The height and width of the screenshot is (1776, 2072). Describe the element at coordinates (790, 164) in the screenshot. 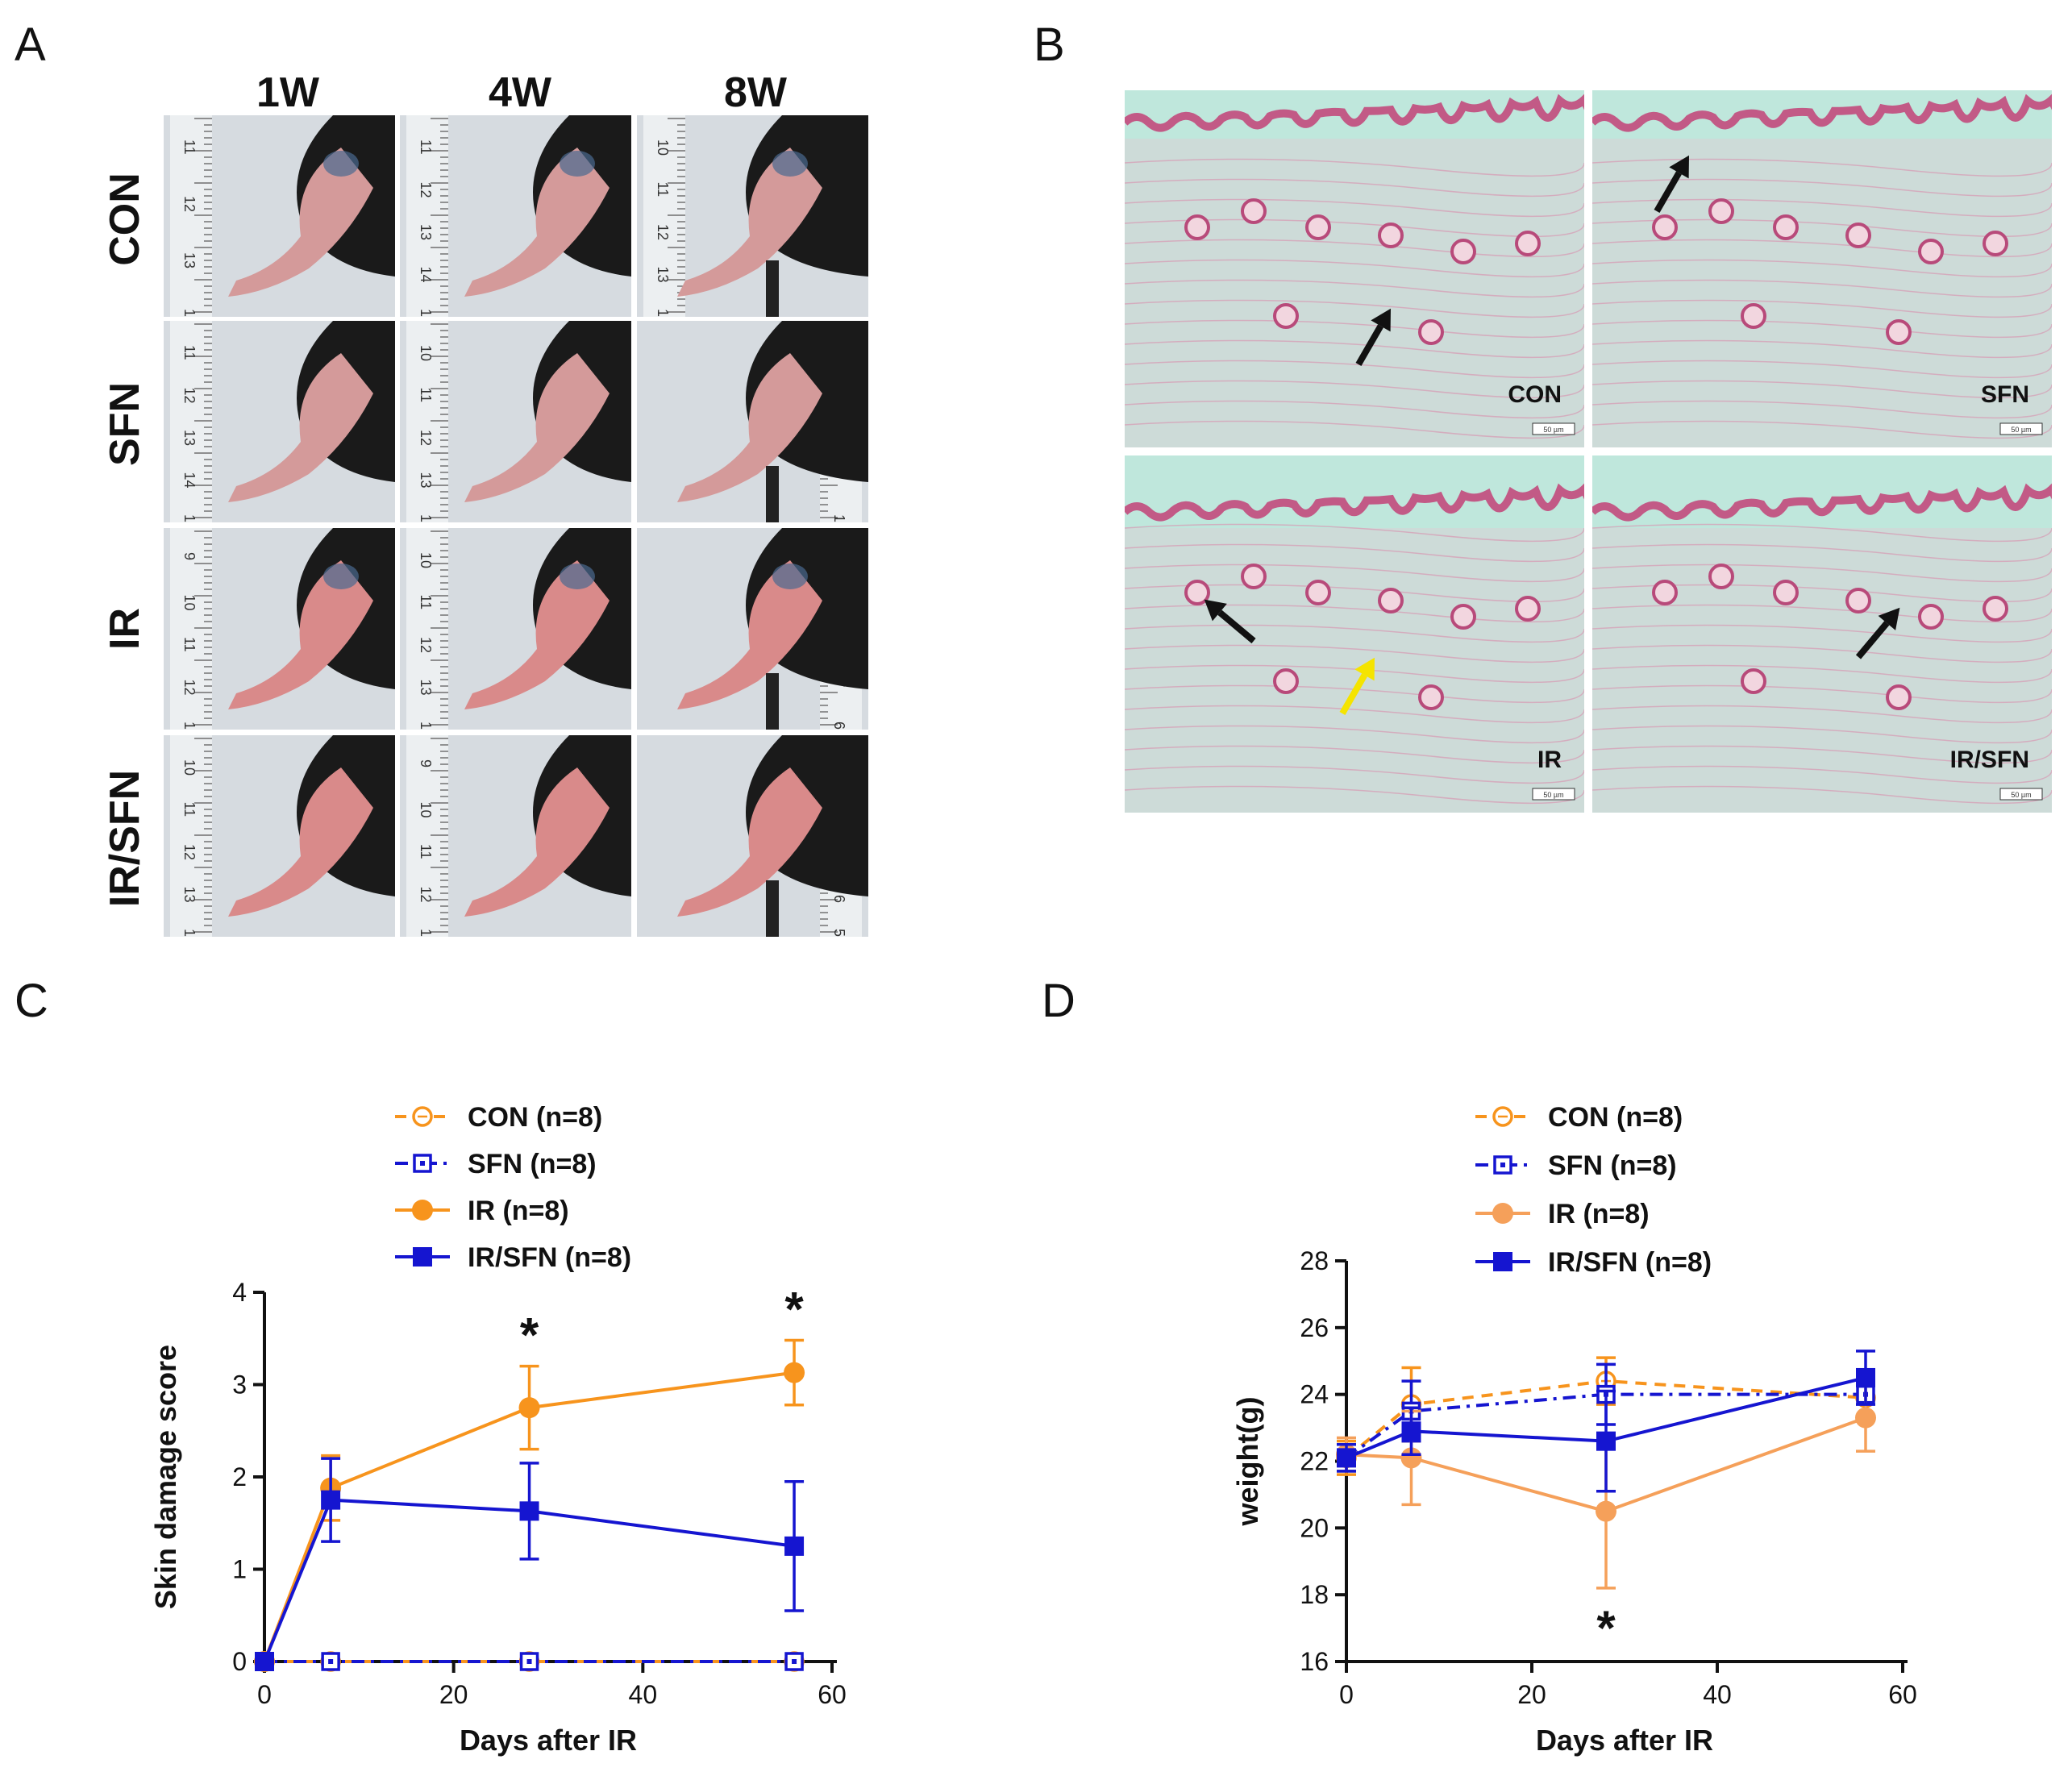

I see `ink-mark` at that location.